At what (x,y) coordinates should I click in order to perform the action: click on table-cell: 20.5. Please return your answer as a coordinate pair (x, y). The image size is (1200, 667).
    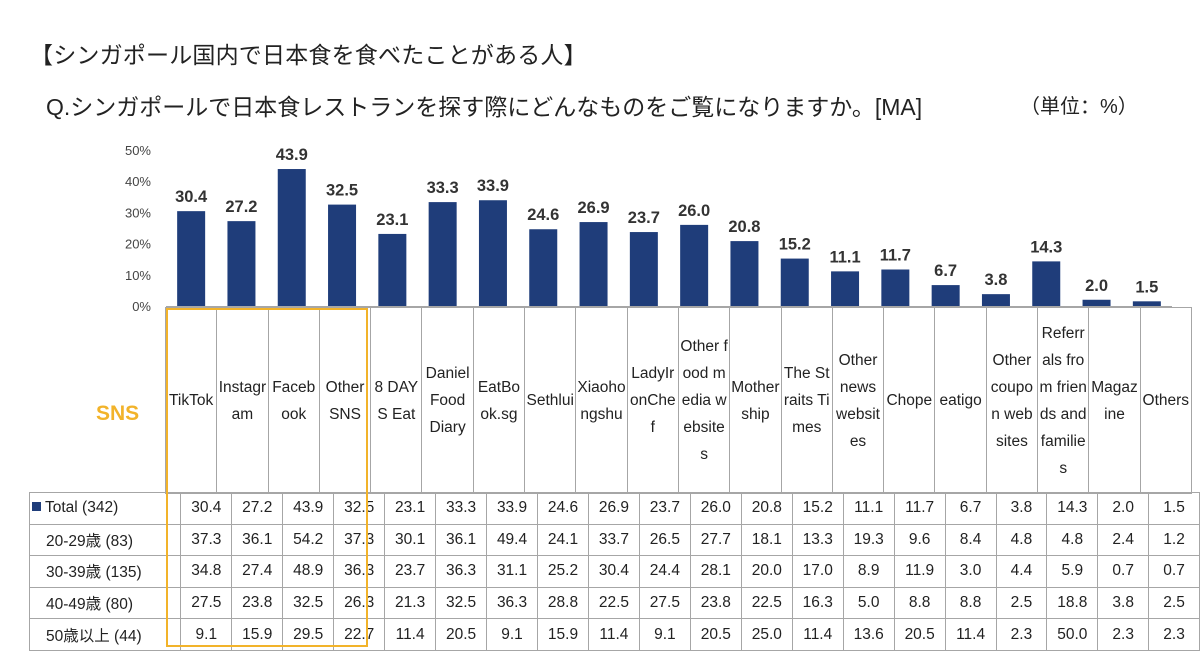
    Looking at the image, I should click on (461, 634).